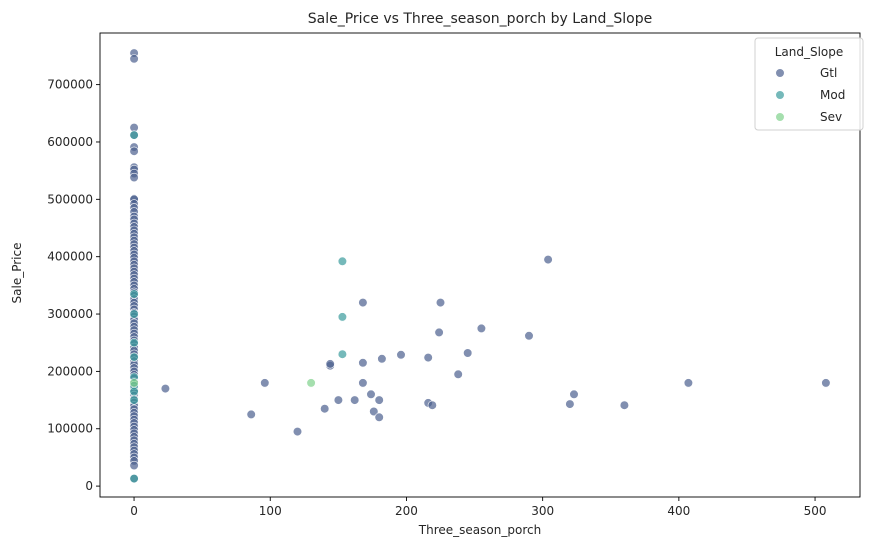  What do you see at coordinates (70, 429) in the screenshot?
I see `y-tick-label: 100000` at bounding box center [70, 429].